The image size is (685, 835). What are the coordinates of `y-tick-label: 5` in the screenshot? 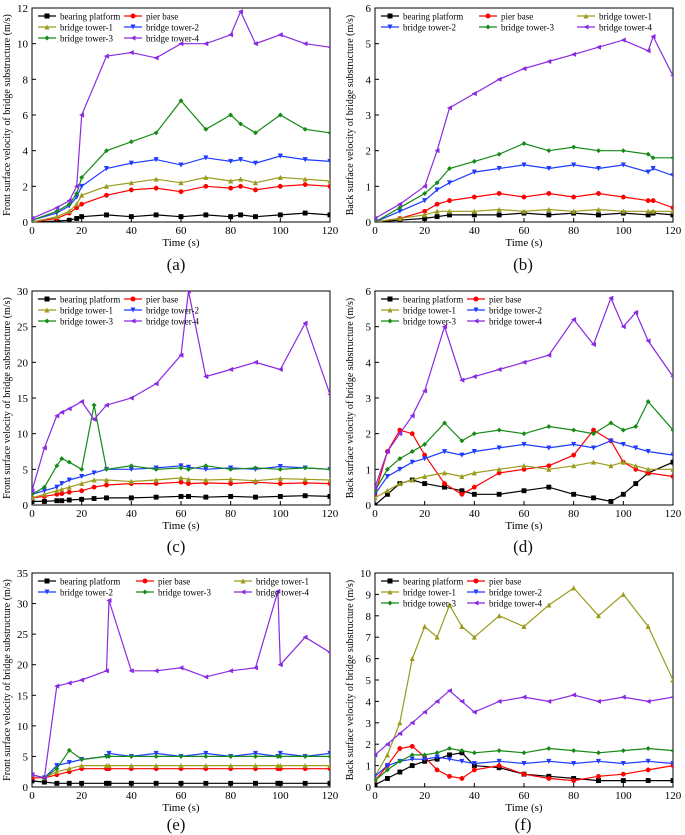 It's located at (369, 681).